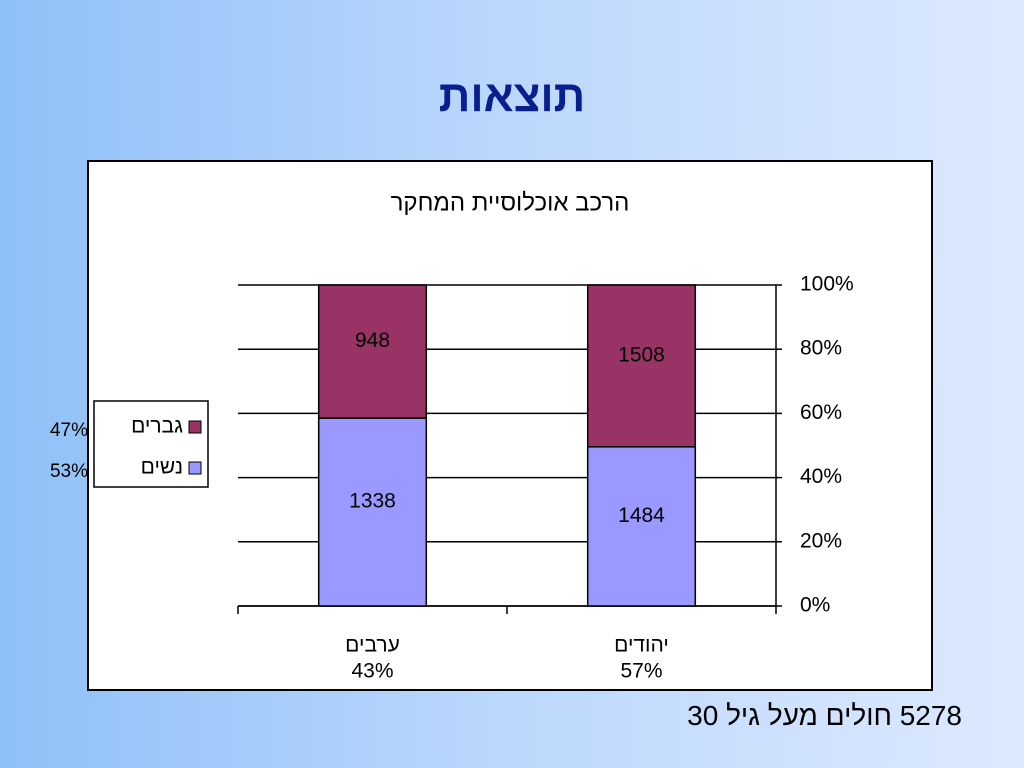  I want to click on legend-label: נשים, so click(162, 467).